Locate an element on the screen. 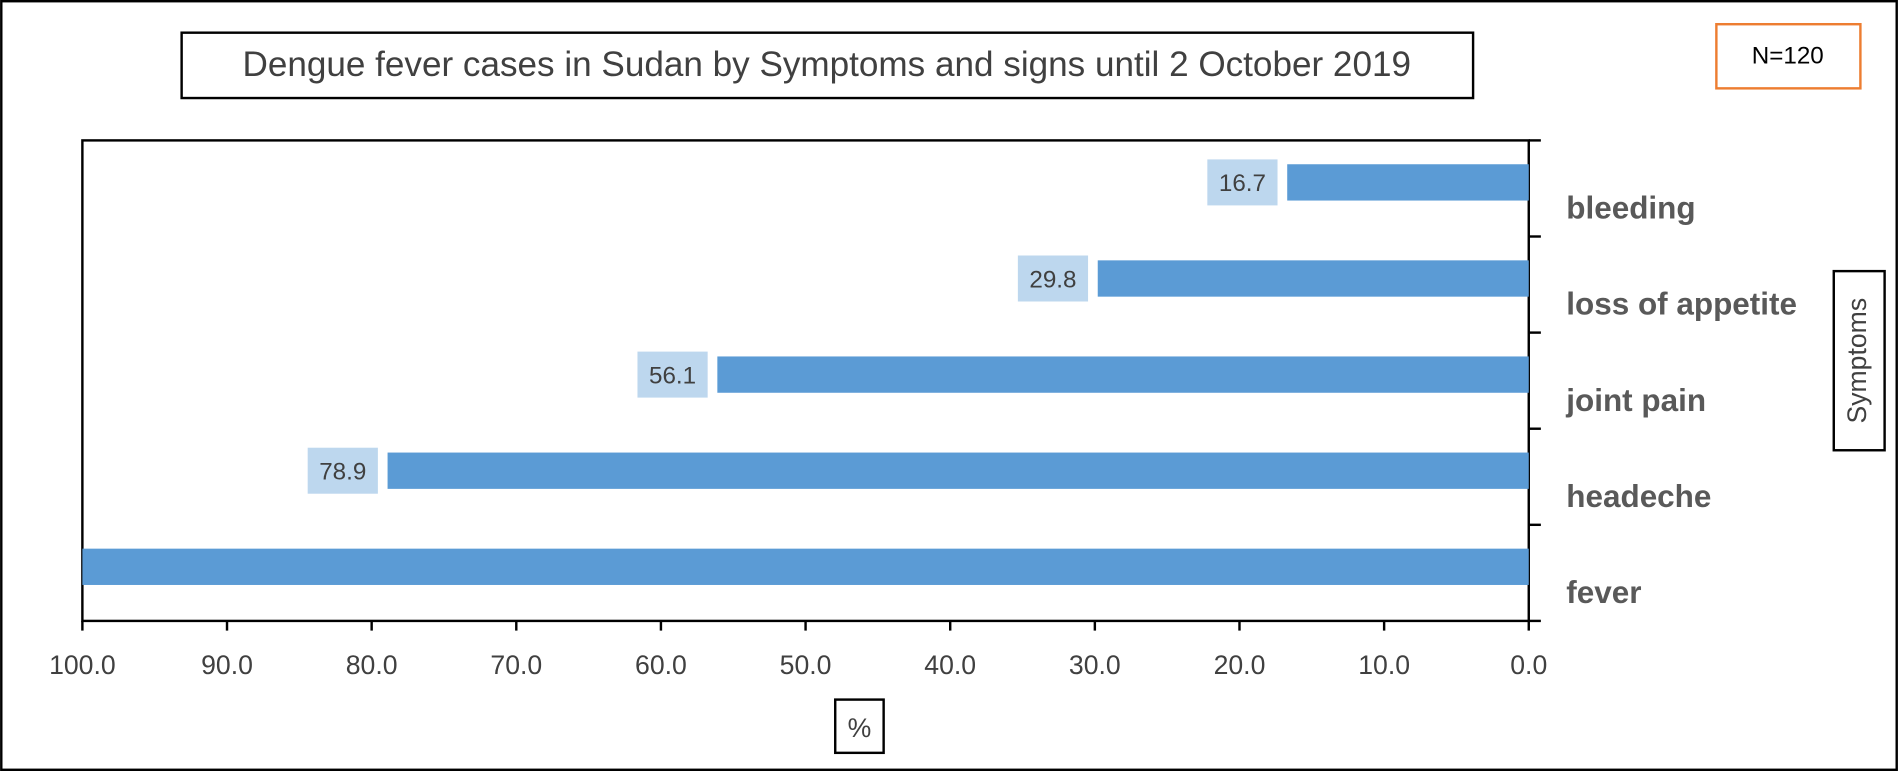  title-box is located at coordinates (827, 65).